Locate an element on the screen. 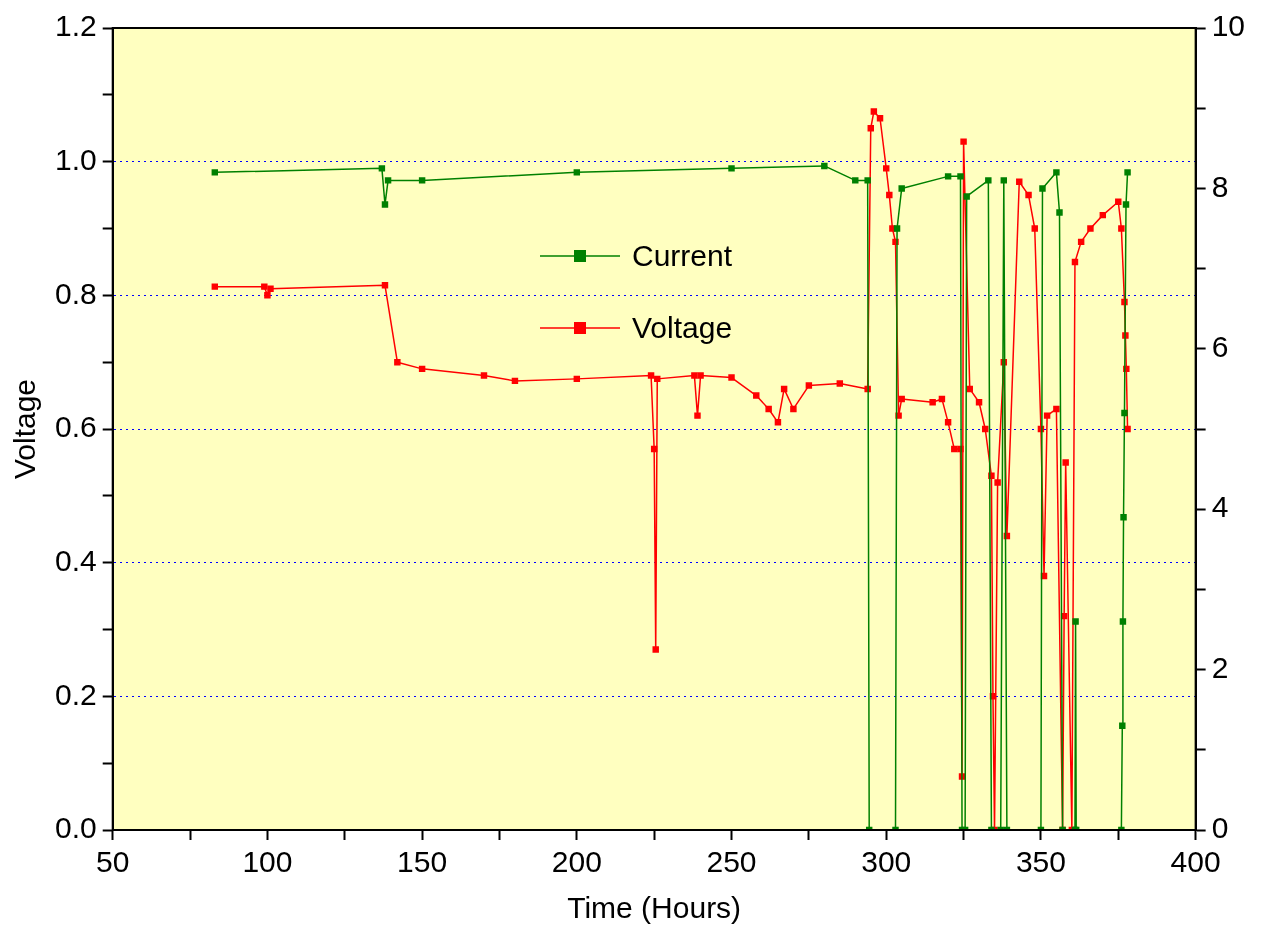 The width and height of the screenshot is (1261, 942). x-tick-label: 50 is located at coordinates (113, 862).